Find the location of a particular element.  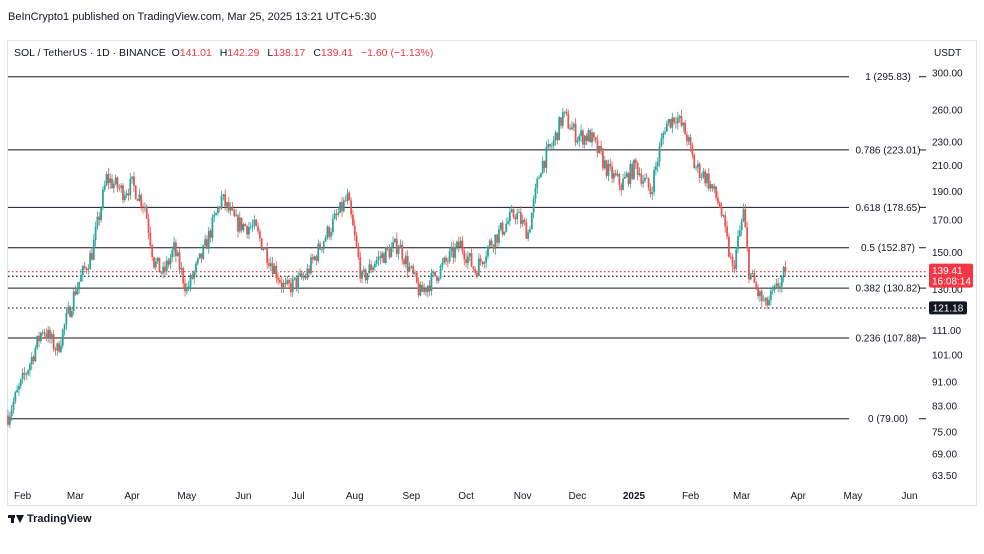

brand-name: TradingView is located at coordinates (59, 519).